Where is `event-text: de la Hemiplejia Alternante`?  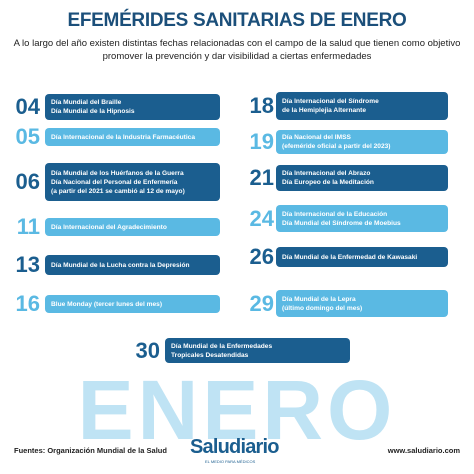 event-text: de la Hemiplejia Alternante is located at coordinates (324, 110).